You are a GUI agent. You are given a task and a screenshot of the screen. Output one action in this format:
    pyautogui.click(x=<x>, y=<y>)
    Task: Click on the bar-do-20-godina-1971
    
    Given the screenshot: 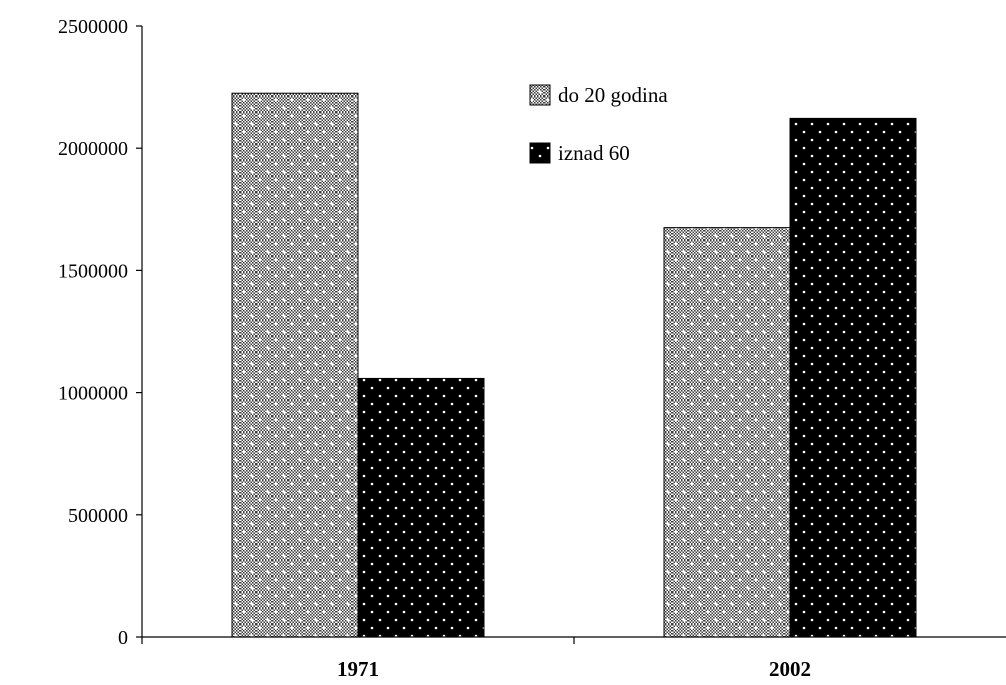 What is the action you would take?
    pyautogui.click(x=295, y=365)
    